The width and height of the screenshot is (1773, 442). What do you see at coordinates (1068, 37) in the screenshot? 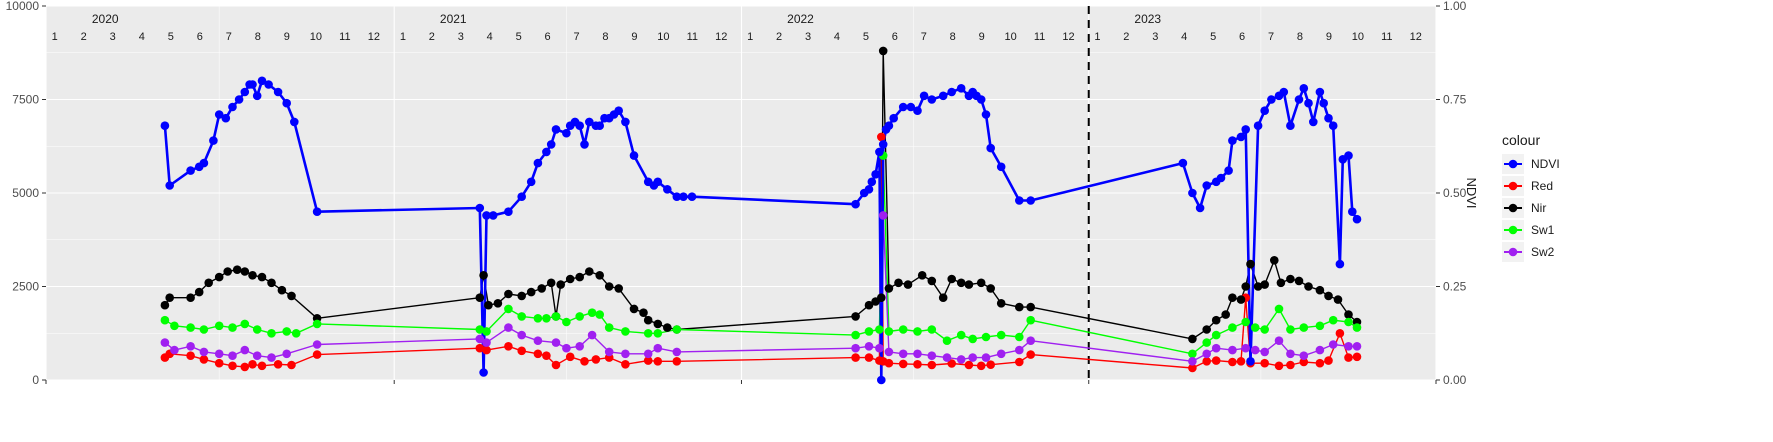
I see `month-label: 12` at bounding box center [1068, 37].